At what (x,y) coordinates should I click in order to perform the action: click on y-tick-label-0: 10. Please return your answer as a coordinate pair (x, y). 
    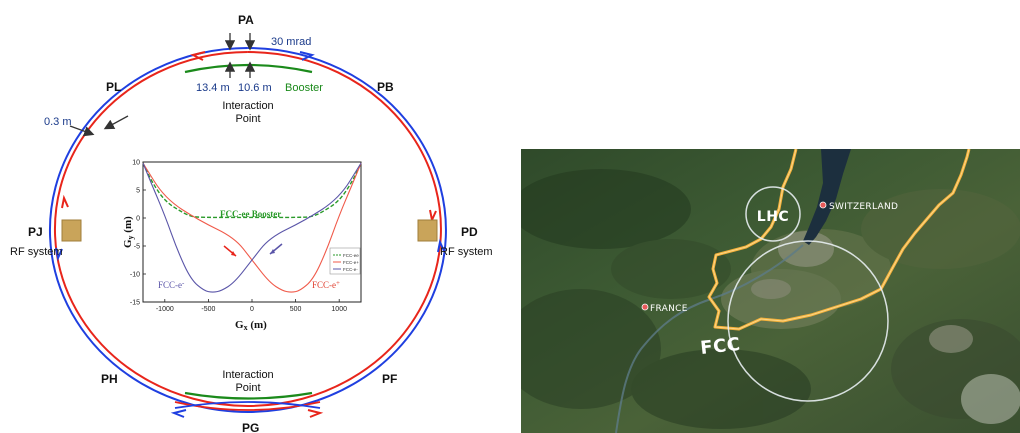
    Looking at the image, I should click on (136, 163).